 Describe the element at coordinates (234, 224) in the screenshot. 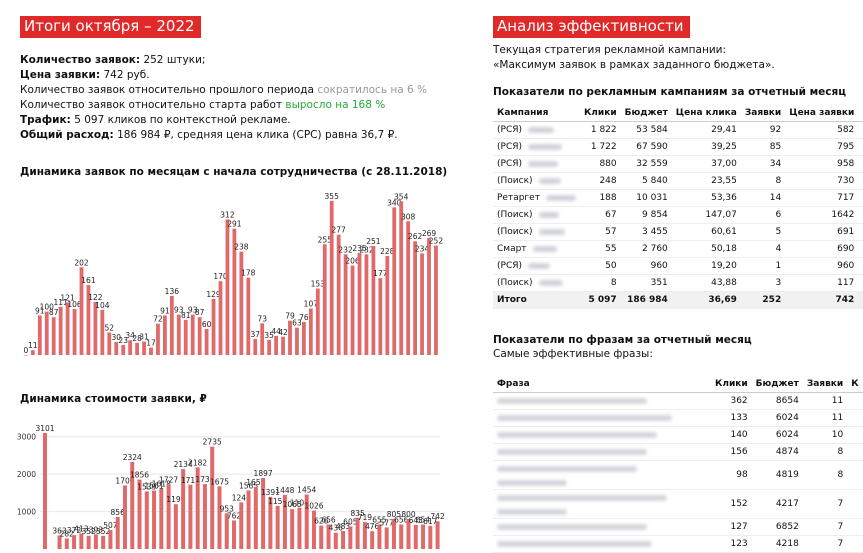

I see `requests-bar-label: 291` at that location.